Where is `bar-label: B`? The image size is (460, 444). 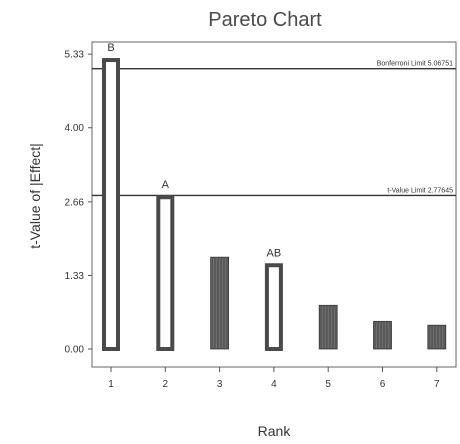 bar-label: B is located at coordinates (110, 48).